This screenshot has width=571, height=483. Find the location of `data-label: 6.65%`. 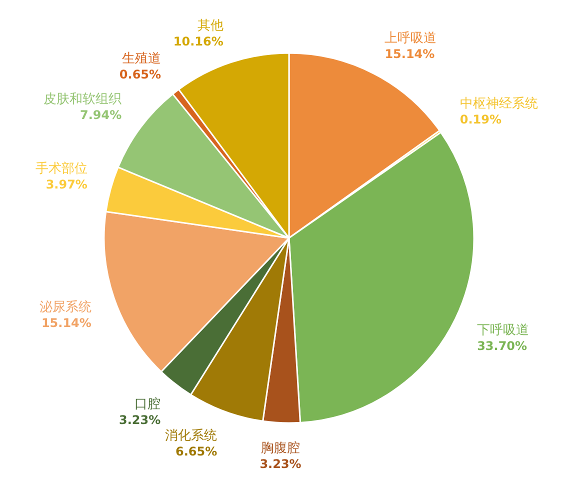

data-label: 6.65% is located at coordinates (197, 451).